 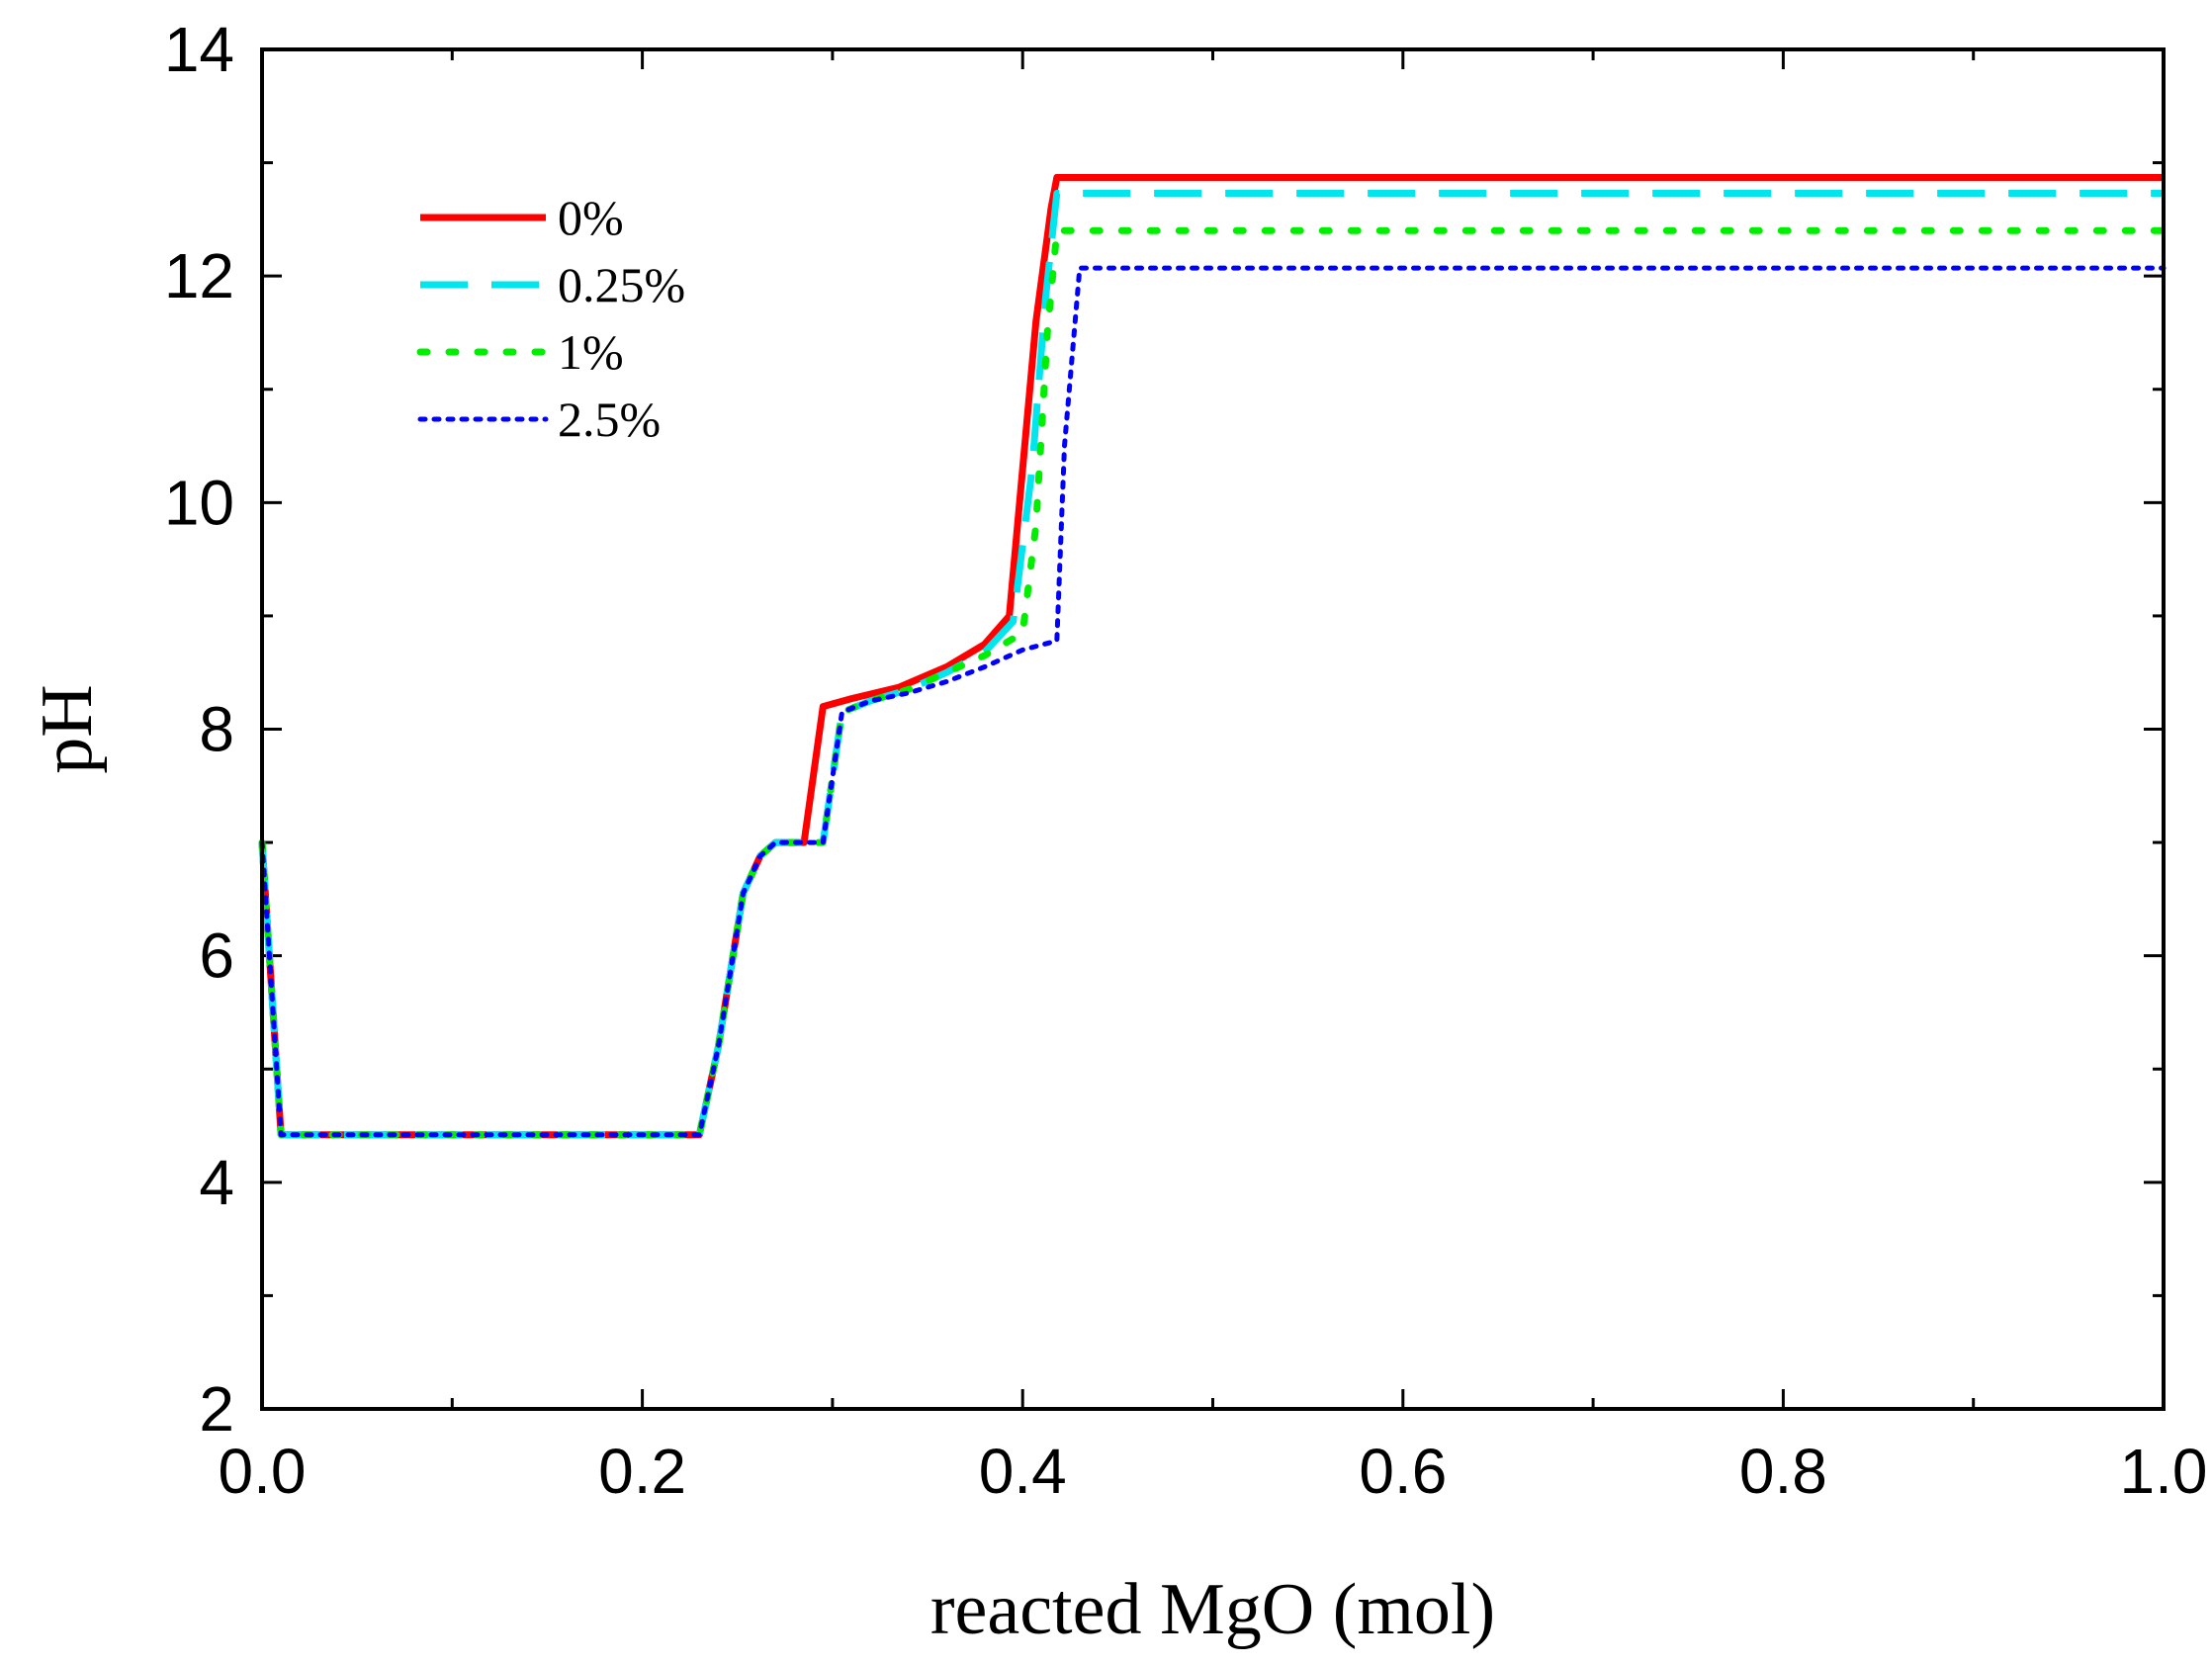 What do you see at coordinates (217, 1182) in the screenshot?
I see `y-tick-label: 4` at bounding box center [217, 1182].